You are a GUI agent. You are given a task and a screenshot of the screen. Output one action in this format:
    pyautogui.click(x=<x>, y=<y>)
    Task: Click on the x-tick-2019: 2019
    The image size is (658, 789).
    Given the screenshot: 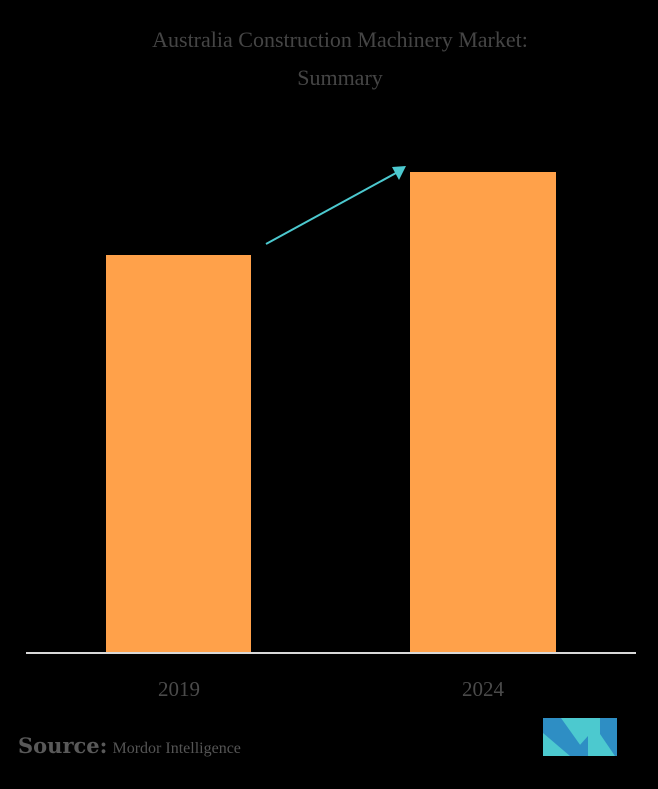 What is the action you would take?
    pyautogui.click(x=179, y=689)
    